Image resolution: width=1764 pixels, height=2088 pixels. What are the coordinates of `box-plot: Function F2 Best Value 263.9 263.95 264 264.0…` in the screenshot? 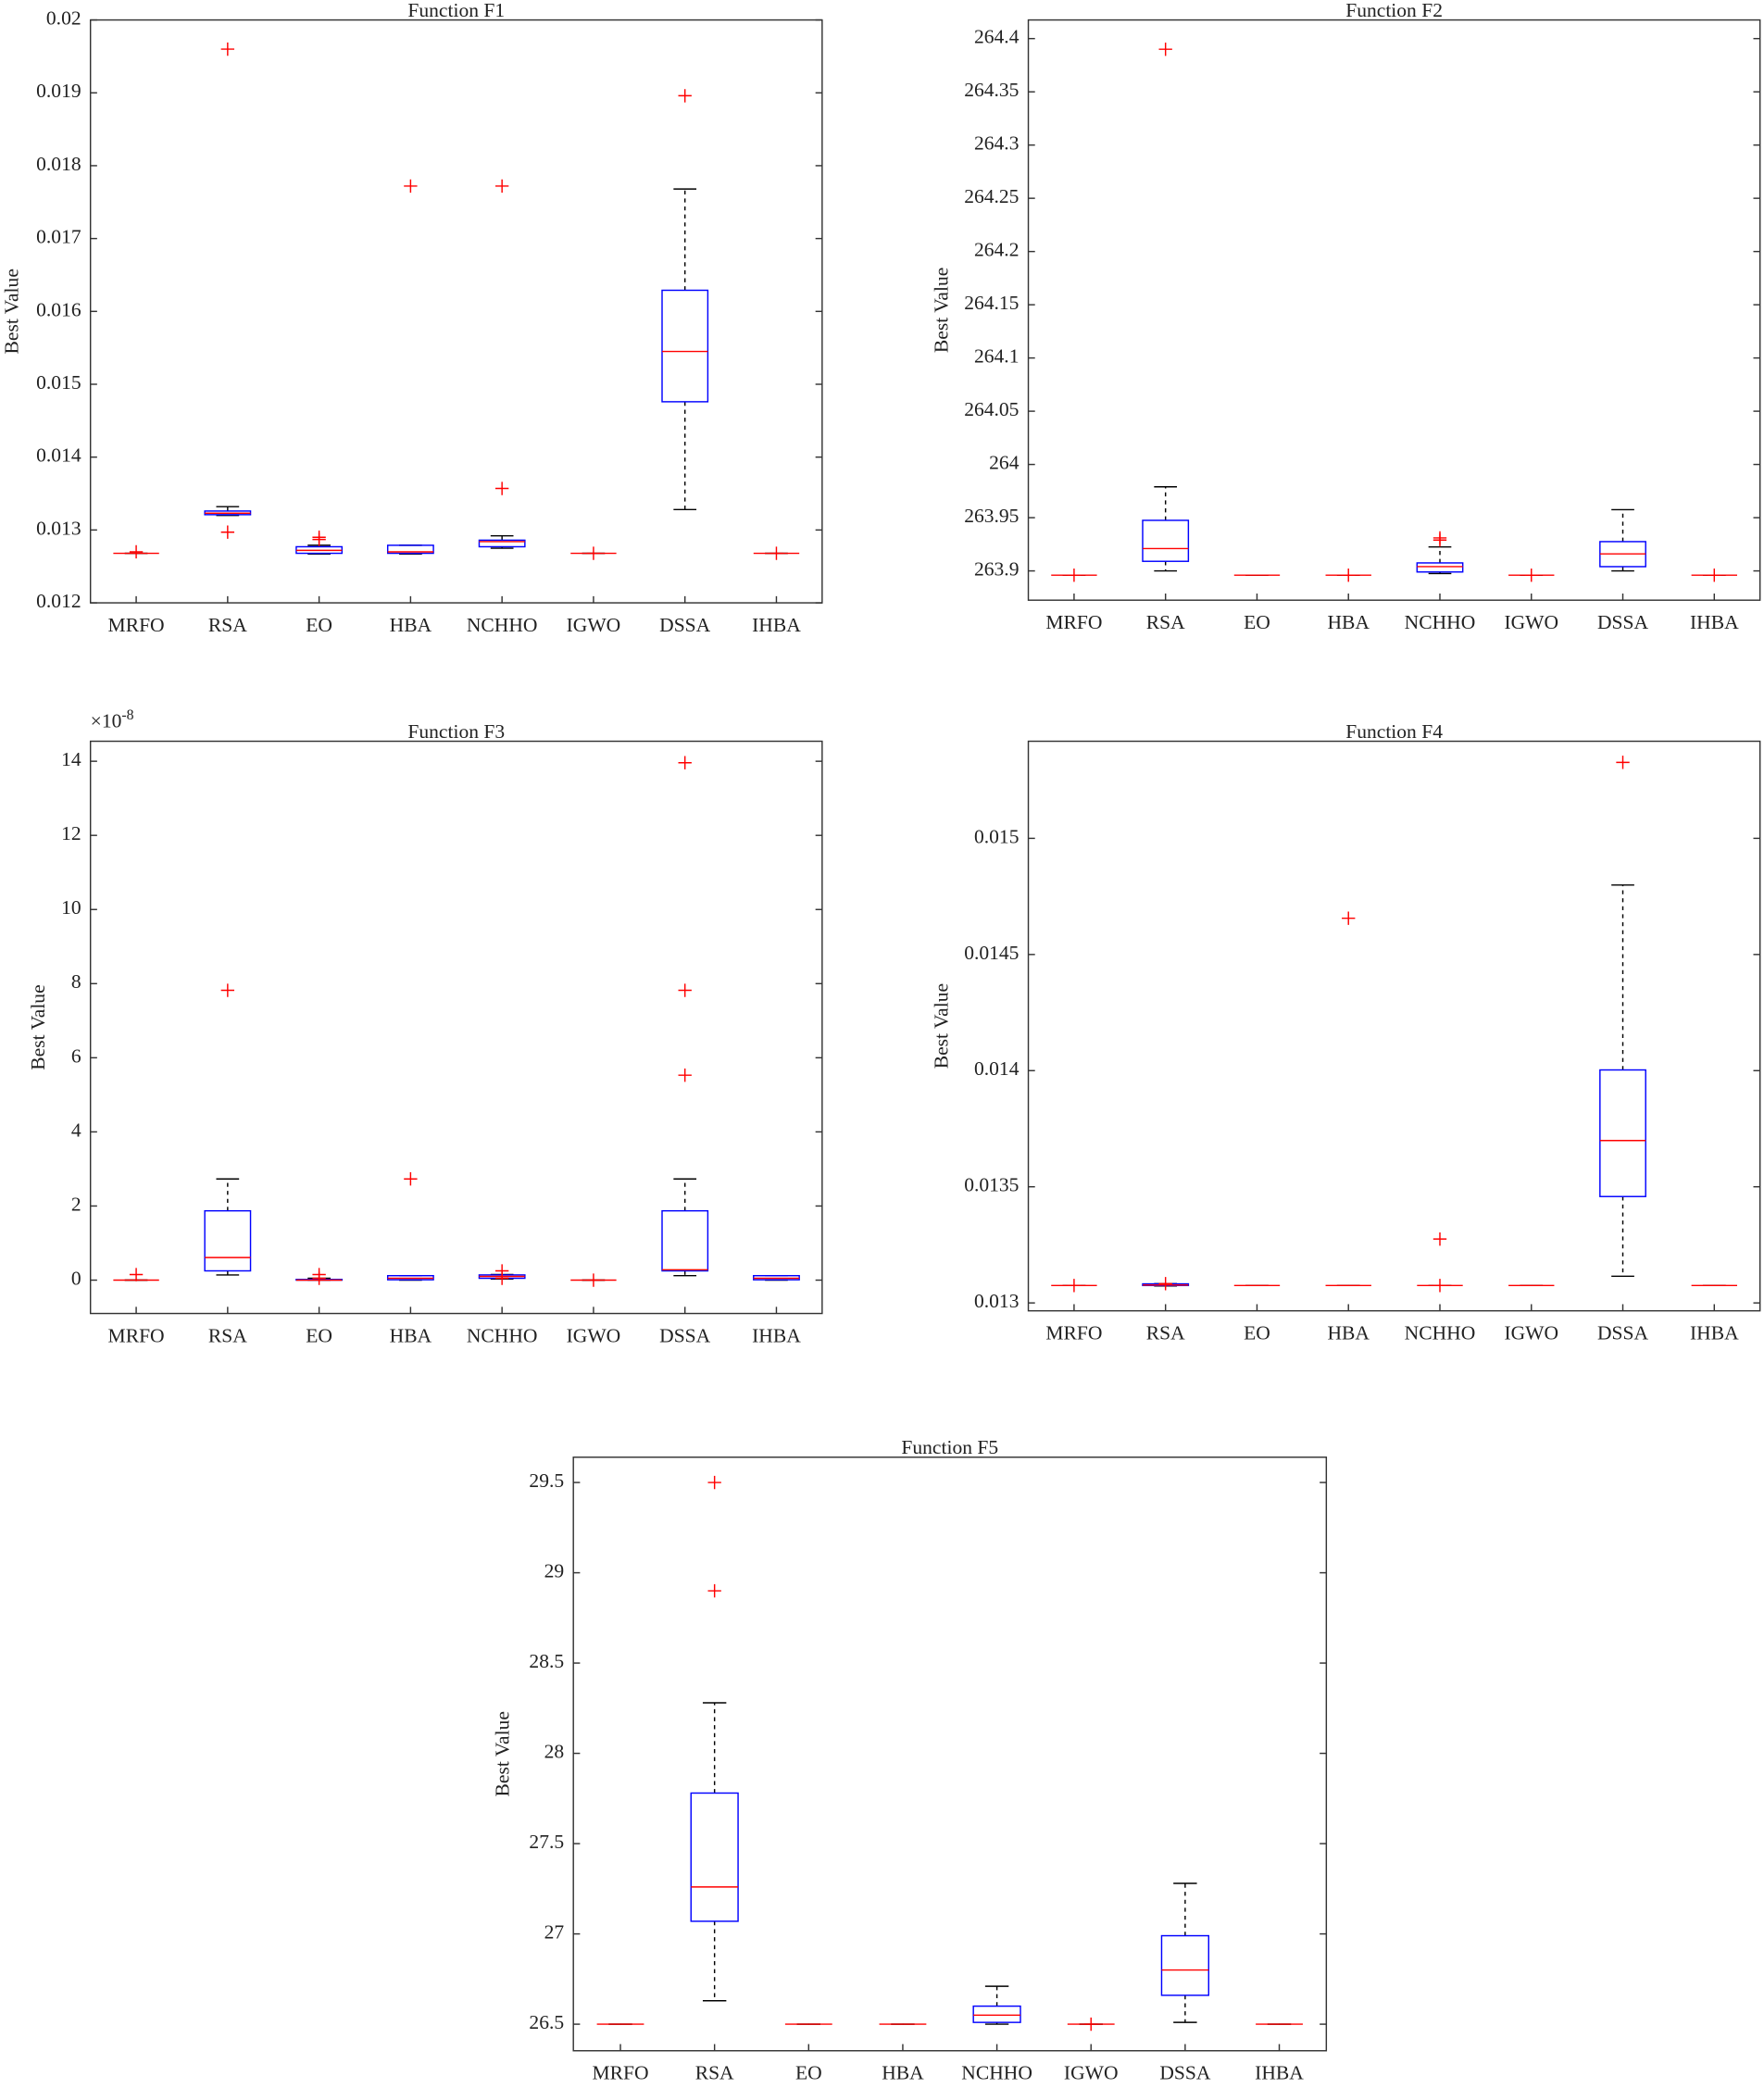 It's located at (1346, 316).